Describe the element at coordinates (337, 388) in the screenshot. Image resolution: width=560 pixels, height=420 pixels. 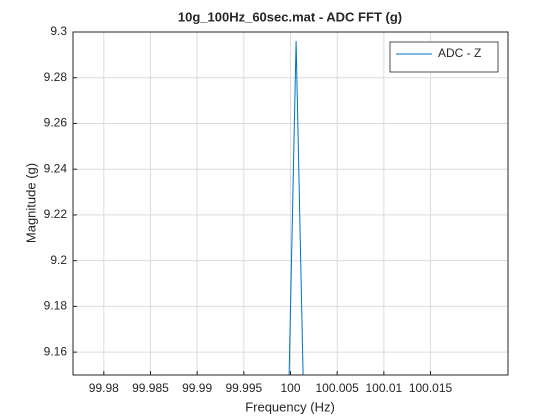
I see `x-tick-label: 100.005` at that location.